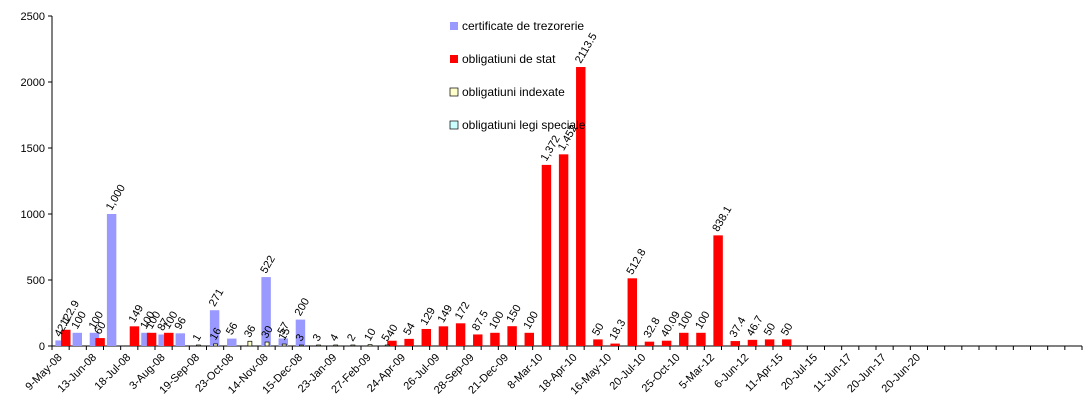 The width and height of the screenshot is (1092, 412). What do you see at coordinates (697, 372) in the screenshot?
I see `x-tick-label: 5-Mar-12` at bounding box center [697, 372].